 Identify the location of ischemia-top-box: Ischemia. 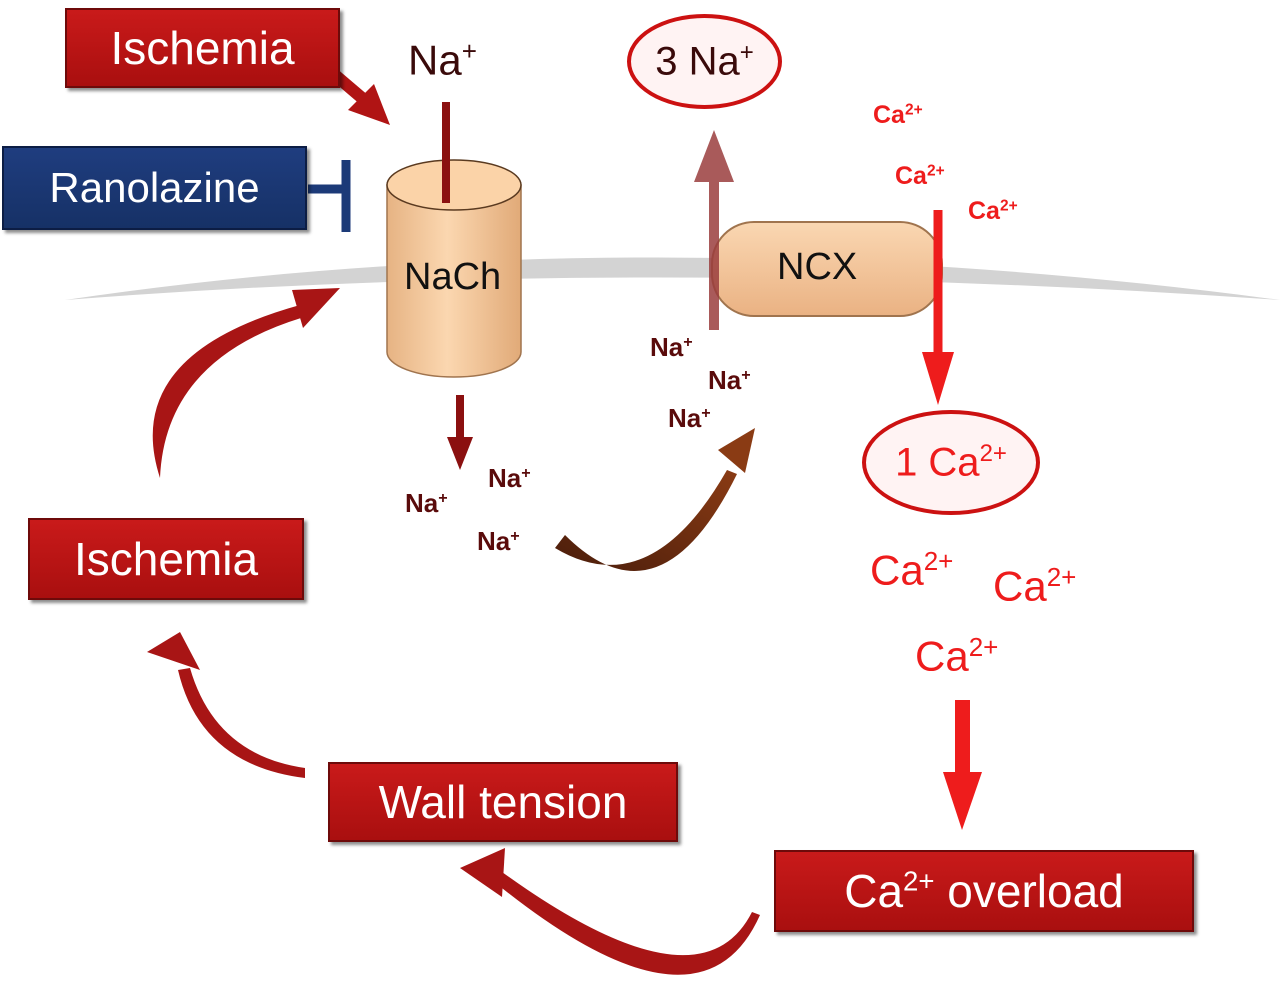
(202, 48).